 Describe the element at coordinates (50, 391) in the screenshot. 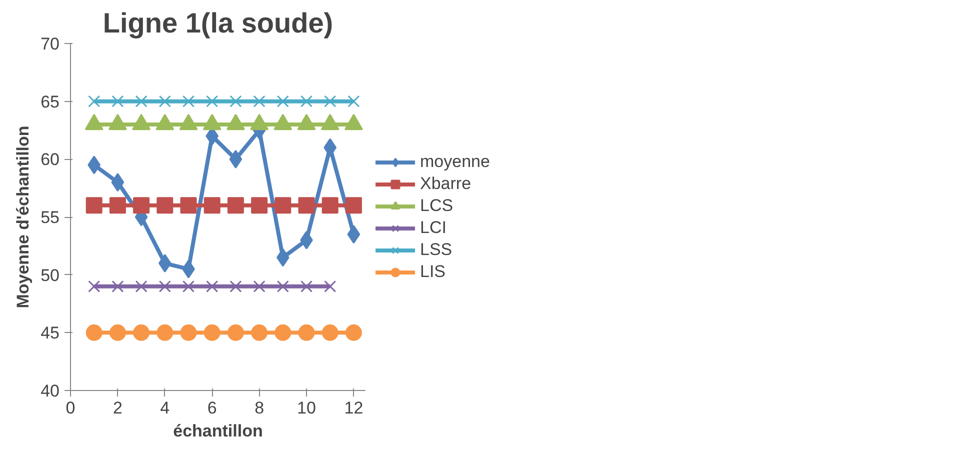

I see `y-tick-label: 40` at that location.